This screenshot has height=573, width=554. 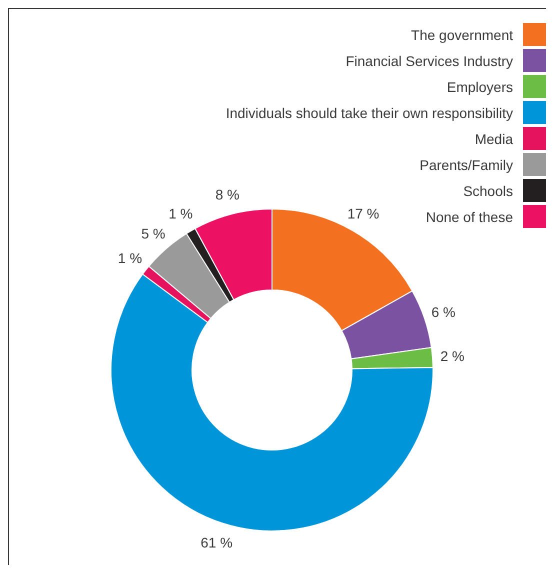 What do you see at coordinates (216, 542) in the screenshot?
I see `data-label: 61 %` at bounding box center [216, 542].